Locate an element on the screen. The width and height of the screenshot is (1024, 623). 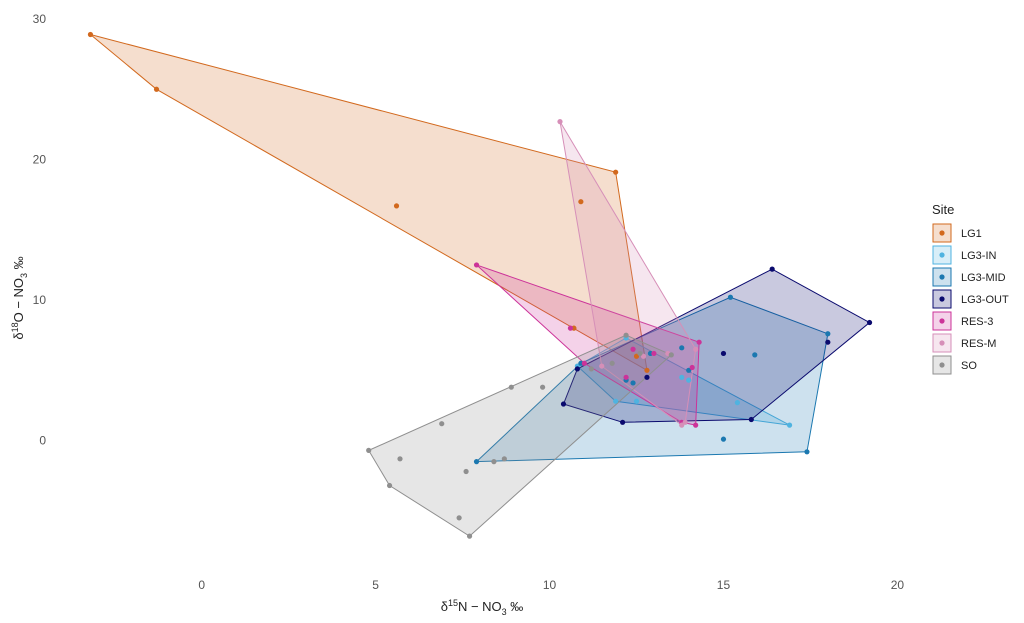
y-tick-label: 0 is located at coordinates (42, 441).